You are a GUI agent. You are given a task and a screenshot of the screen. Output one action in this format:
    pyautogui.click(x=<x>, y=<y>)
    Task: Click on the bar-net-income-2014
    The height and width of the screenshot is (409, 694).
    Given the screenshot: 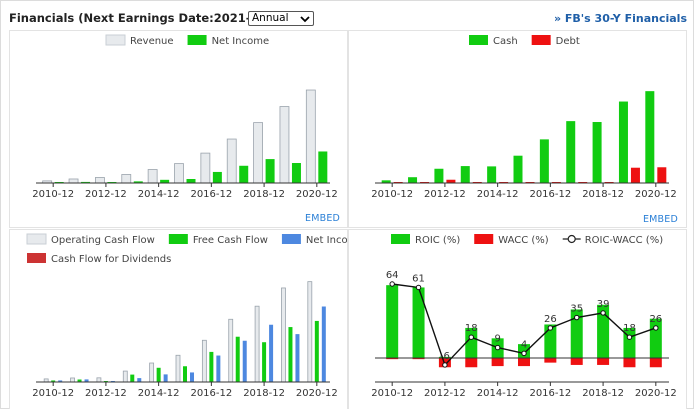 What is the action you would take?
    pyautogui.click(x=165, y=378)
    